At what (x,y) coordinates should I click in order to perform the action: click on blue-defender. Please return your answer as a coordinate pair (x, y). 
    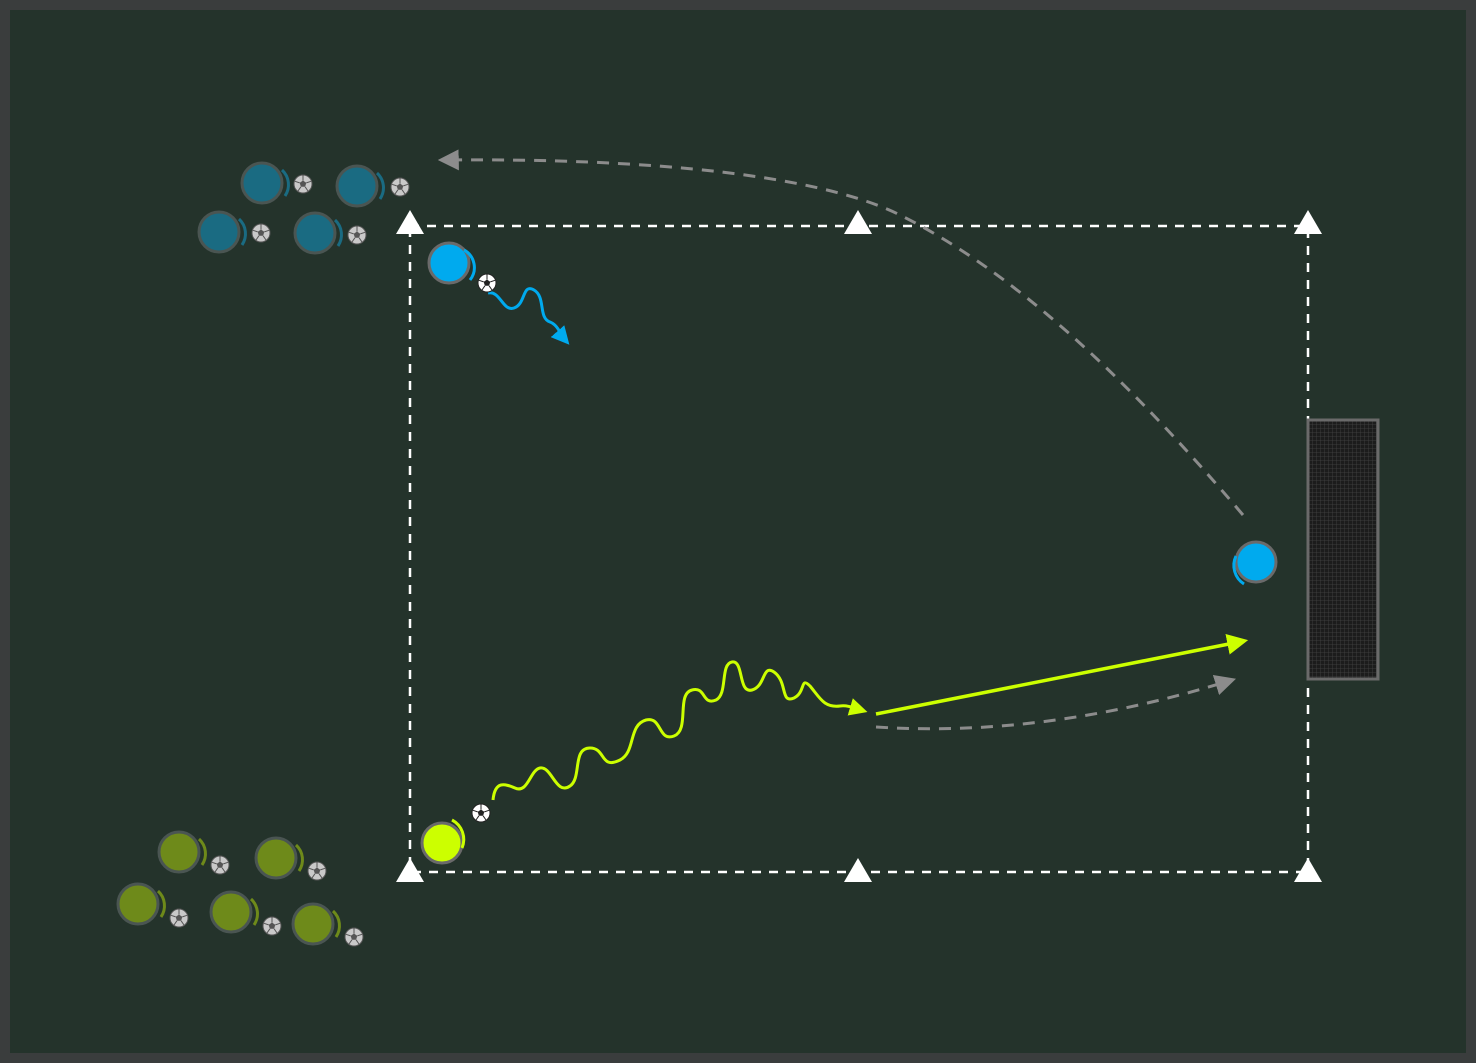
    Looking at the image, I should click on (1255, 563).